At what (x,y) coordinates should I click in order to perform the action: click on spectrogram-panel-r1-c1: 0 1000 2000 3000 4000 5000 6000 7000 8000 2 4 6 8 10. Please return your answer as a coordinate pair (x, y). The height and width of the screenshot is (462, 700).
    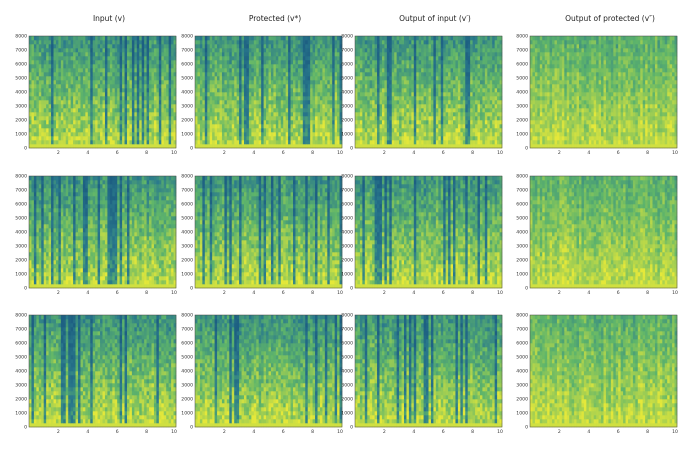
    Looking at the image, I should click on (96, 95).